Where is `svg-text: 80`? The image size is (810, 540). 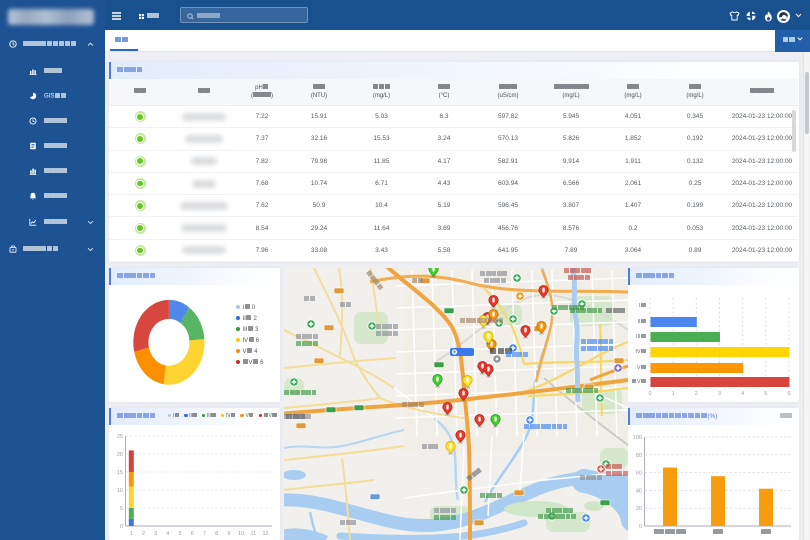
svg-text: 80 is located at coordinates (639, 456).